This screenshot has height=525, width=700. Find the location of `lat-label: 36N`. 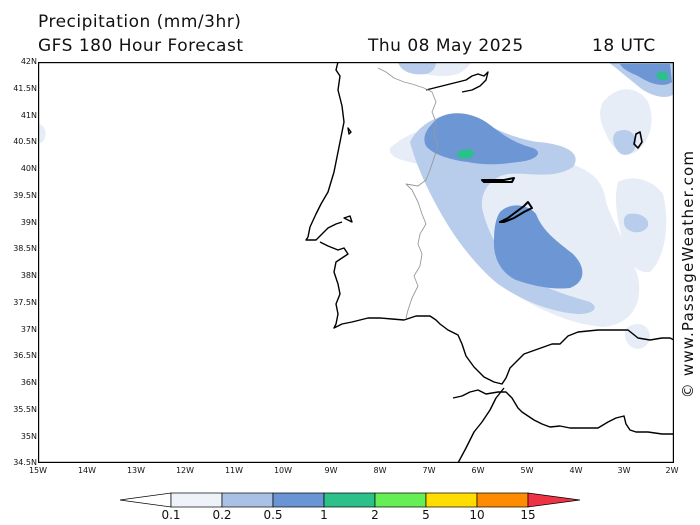

lat-label: 36N is located at coordinates (28, 382).